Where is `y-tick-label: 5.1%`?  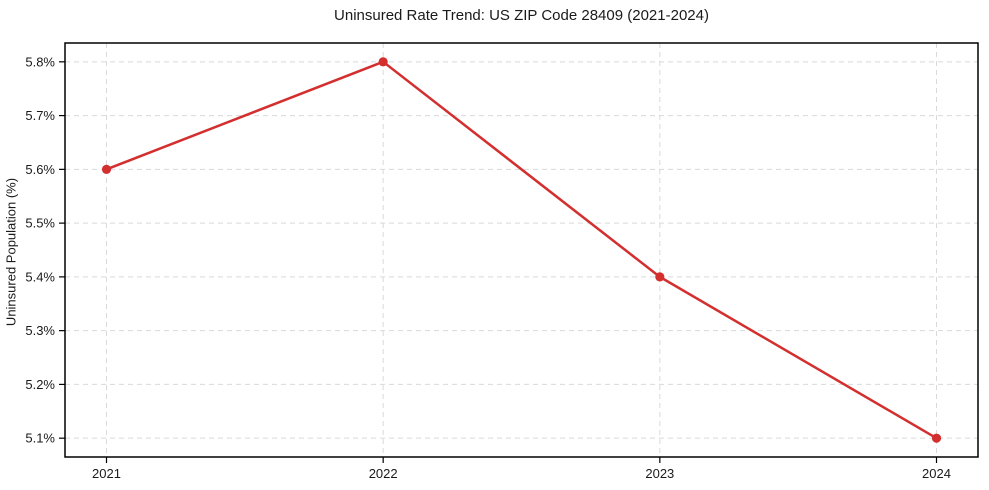
y-tick-label: 5.1% is located at coordinates (40, 438).